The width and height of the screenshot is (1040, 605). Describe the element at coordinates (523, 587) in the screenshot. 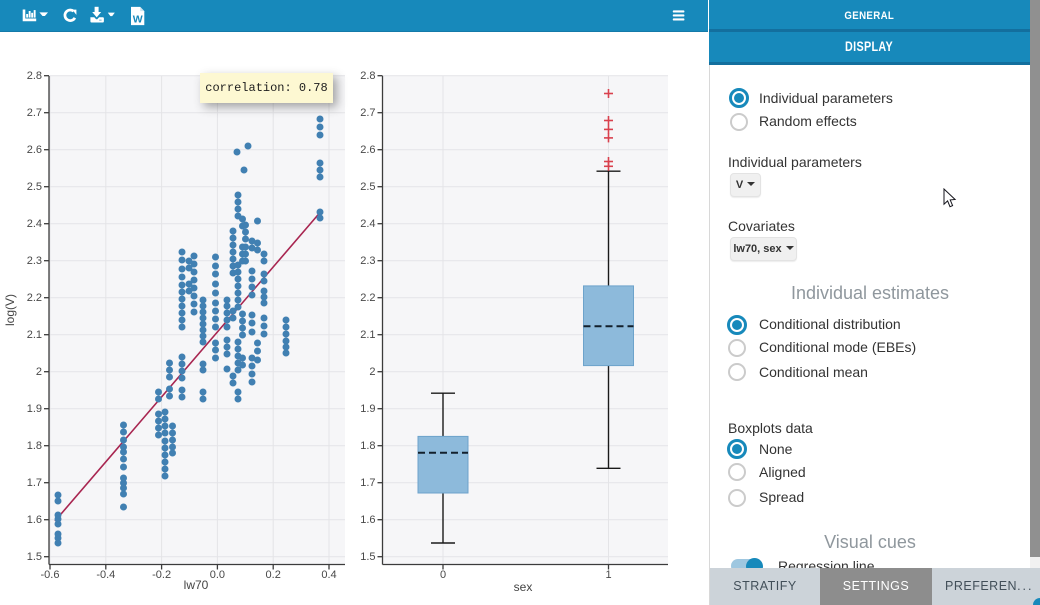

I see `svg-text: sex` at that location.